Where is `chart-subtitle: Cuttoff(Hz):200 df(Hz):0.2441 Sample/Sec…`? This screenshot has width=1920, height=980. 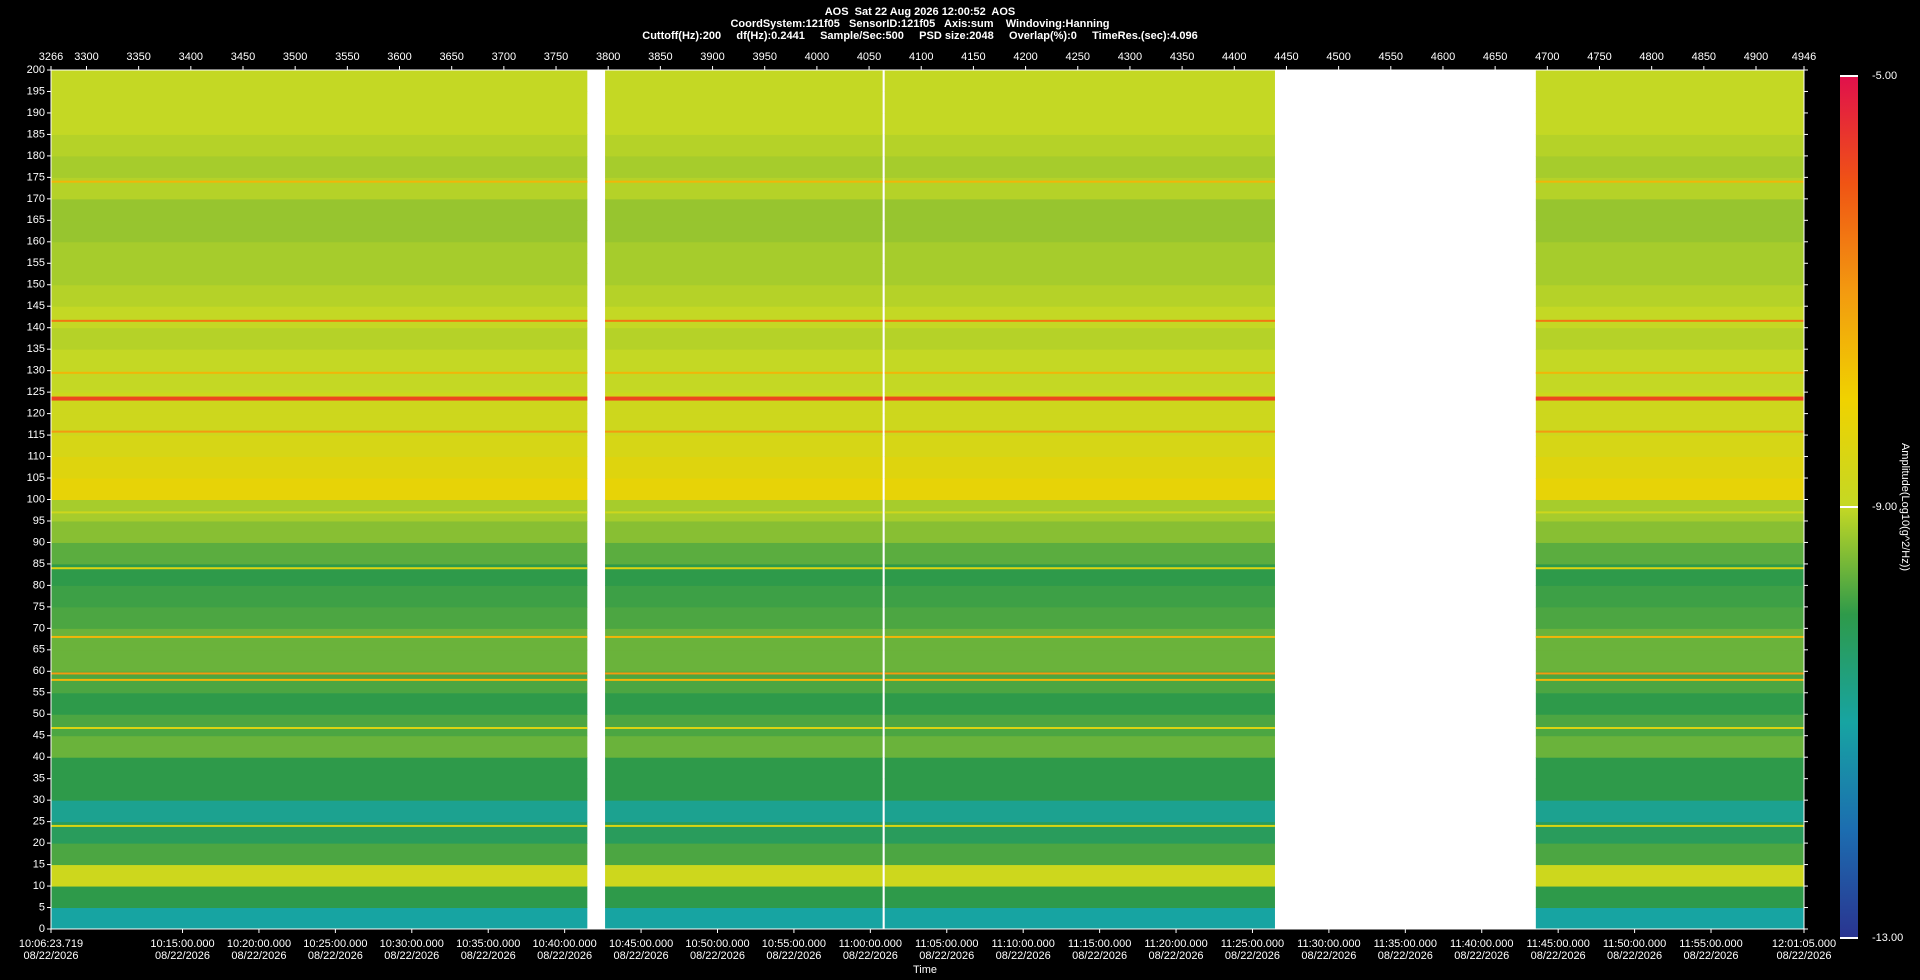
chart-subtitle: Cuttoff(Hz):200 df(Hz):0.2441 Sample/Sec… is located at coordinates (920, 36).